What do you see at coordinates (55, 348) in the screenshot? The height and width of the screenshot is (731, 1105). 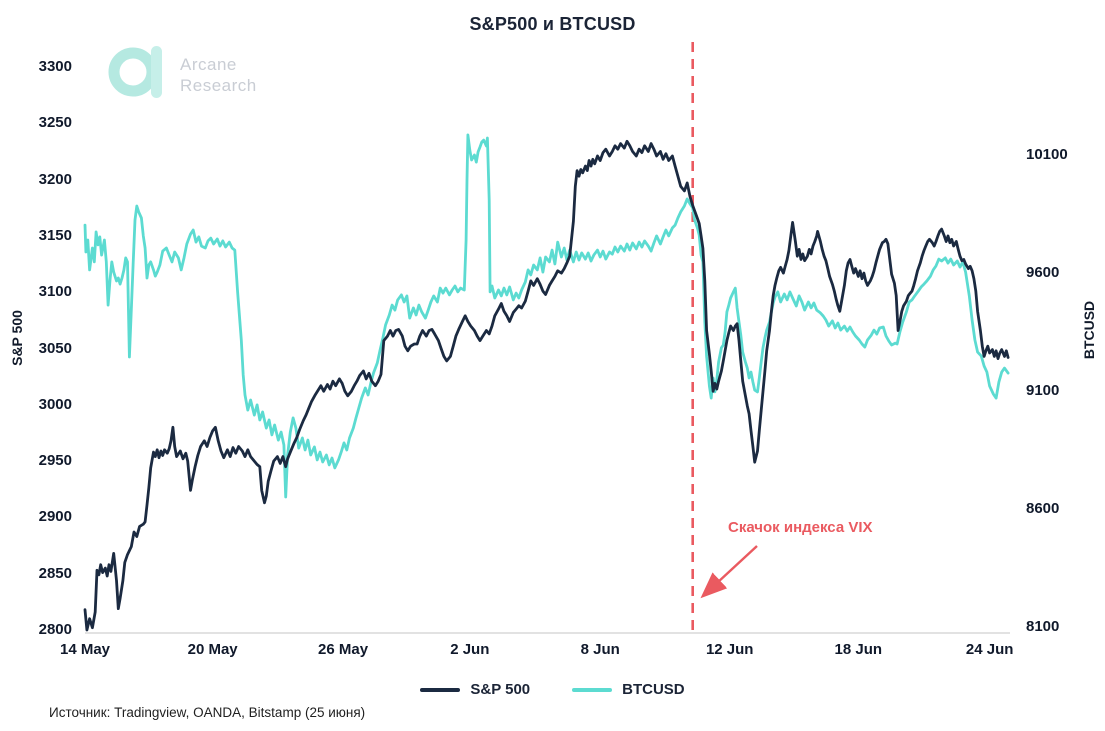 I see `y-left-tick-3050: 3050` at bounding box center [55, 348].